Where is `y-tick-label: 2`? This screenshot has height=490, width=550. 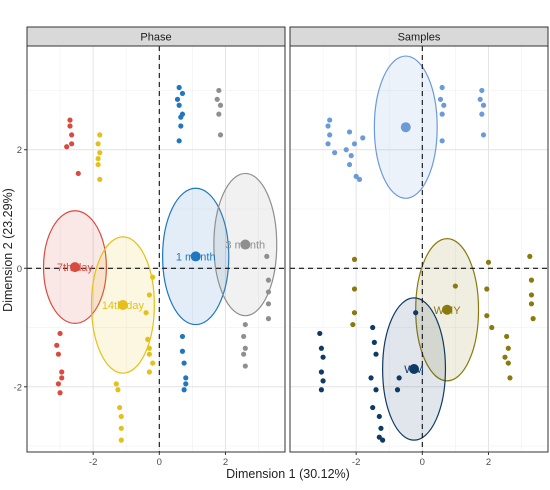
y-tick-label: 2 is located at coordinates (19, 150).